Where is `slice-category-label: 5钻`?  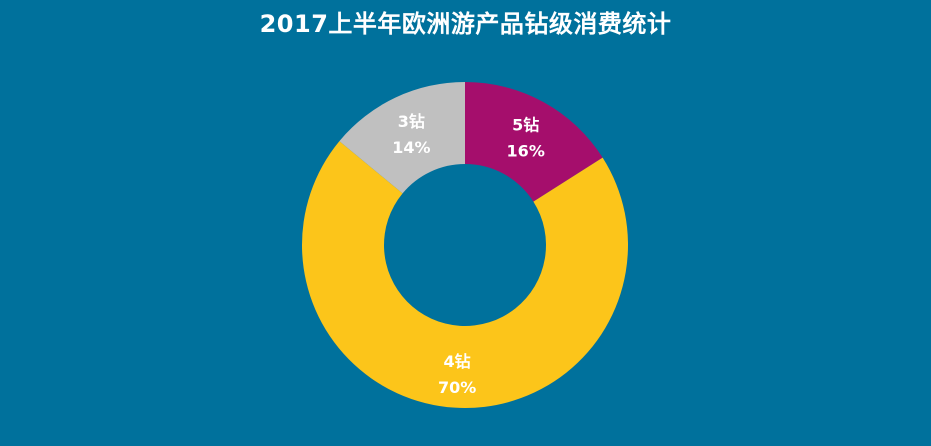
slice-category-label: 5钻 is located at coordinates (525, 125).